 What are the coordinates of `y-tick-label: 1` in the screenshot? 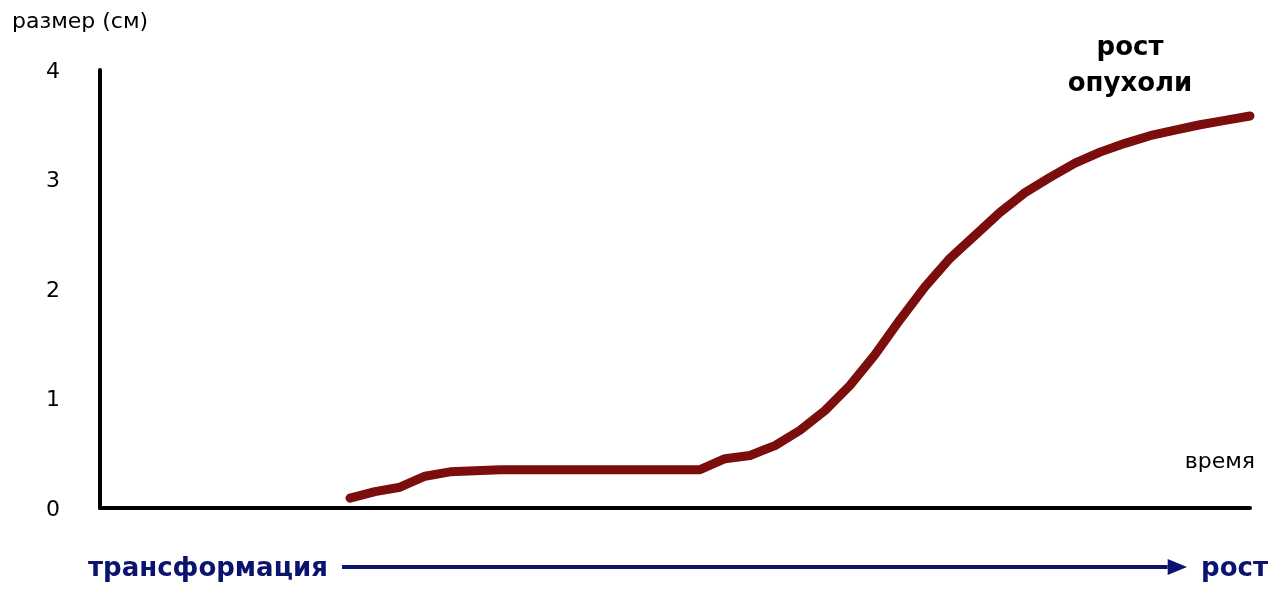 It's located at (53, 398).